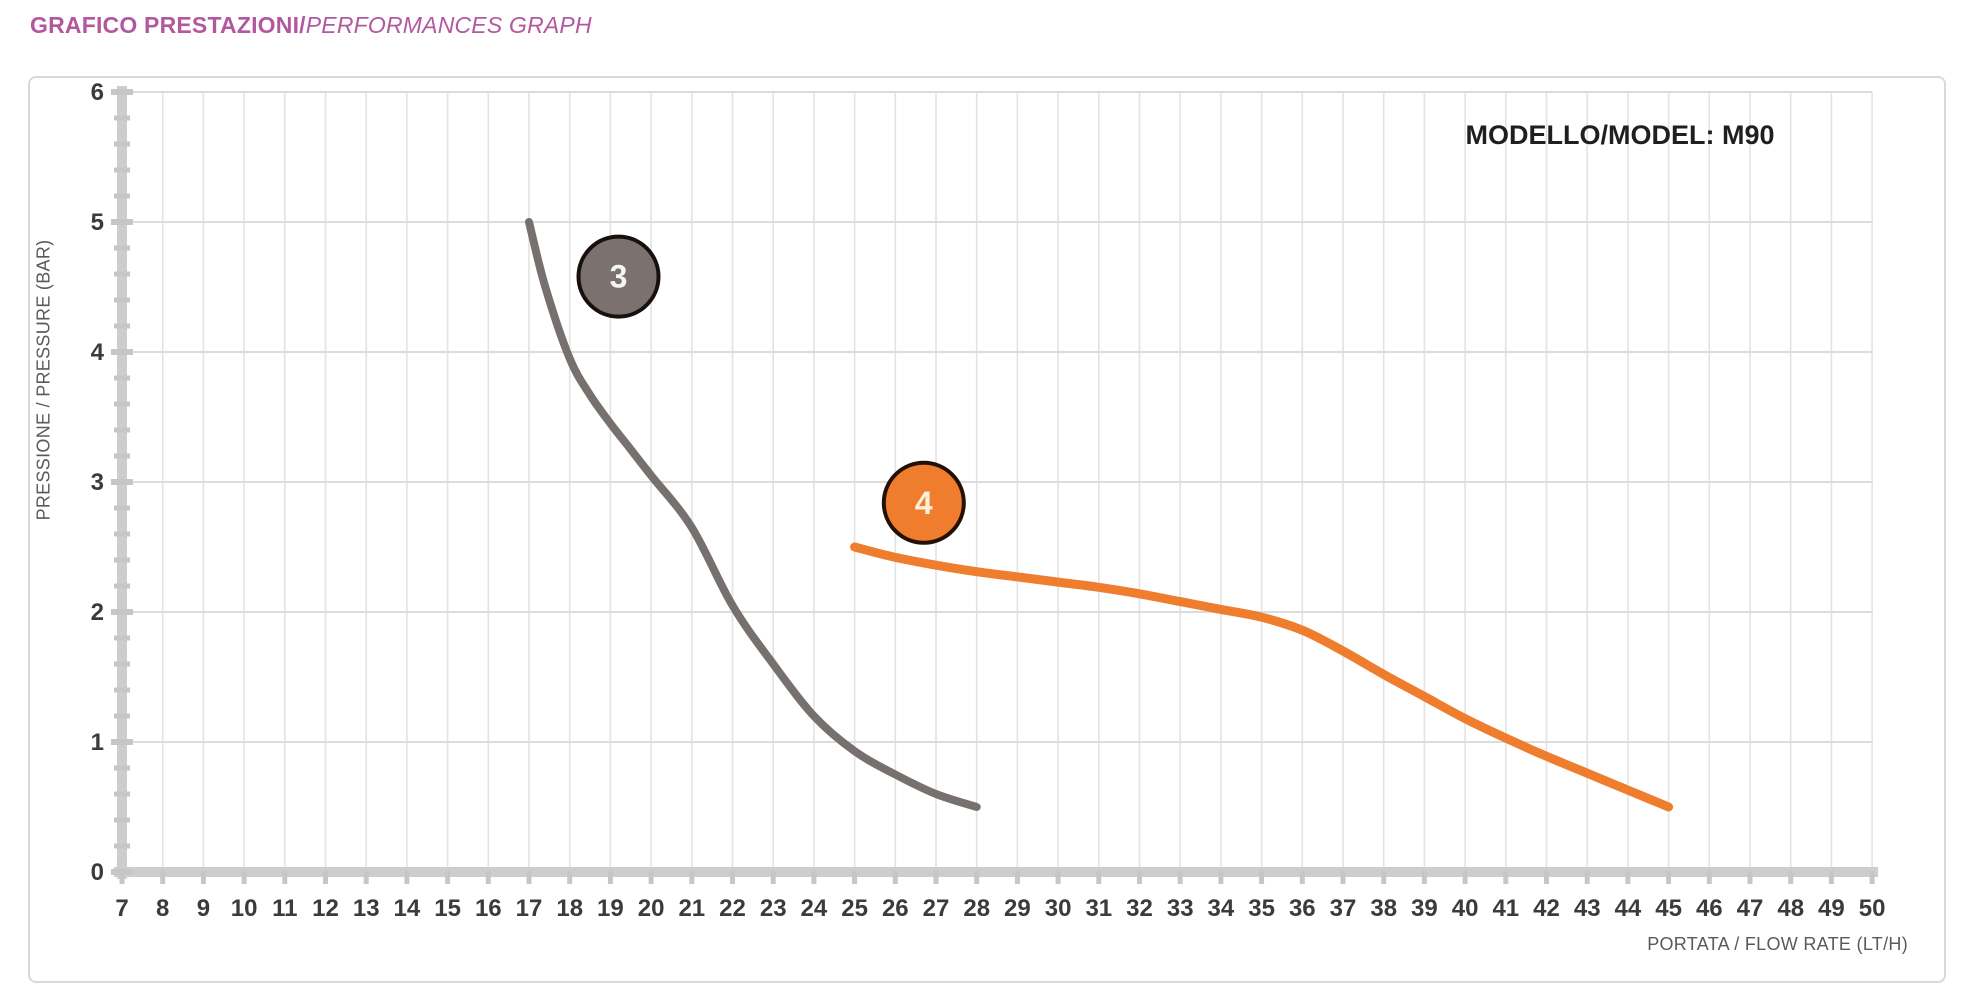  I want to click on y-axis-title: PRESSIONE / PRESSURE (BAR), so click(43, 380).